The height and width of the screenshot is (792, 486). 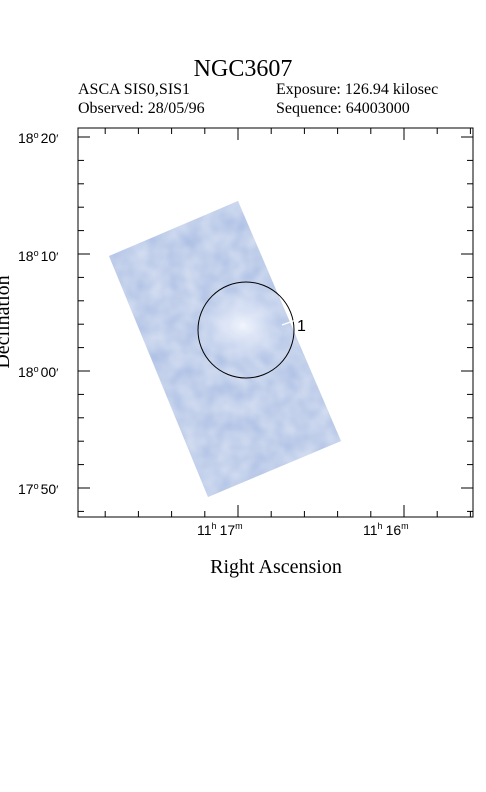 What do you see at coordinates (7, 321) in the screenshot?
I see `y-axis-label: Declination` at bounding box center [7, 321].